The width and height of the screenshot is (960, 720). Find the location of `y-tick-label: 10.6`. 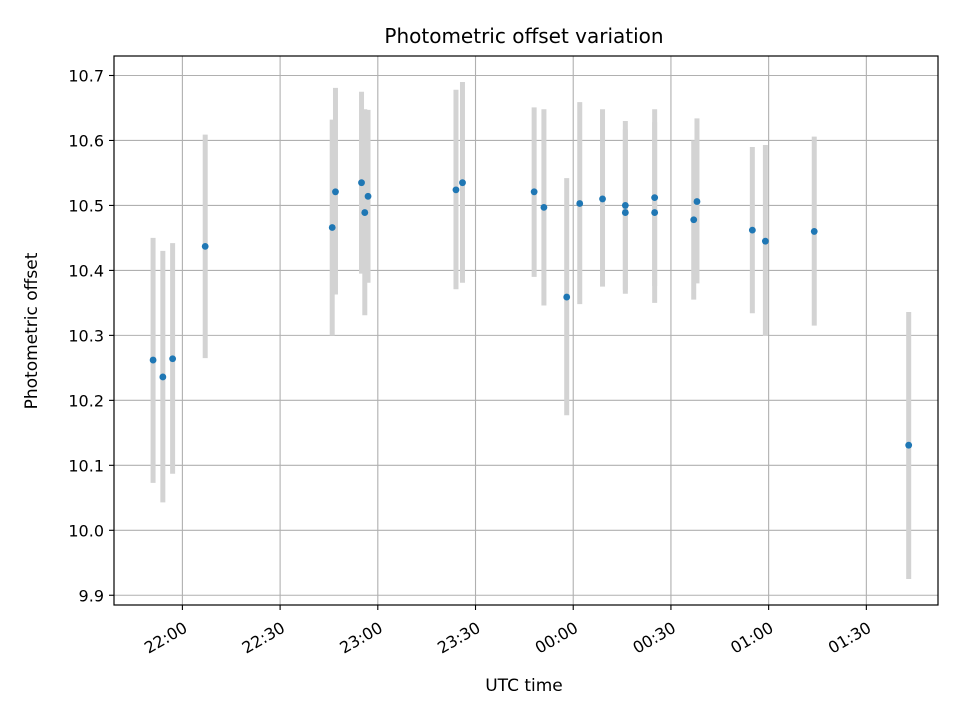

y-tick-label: 10.6 is located at coordinates (86, 140).